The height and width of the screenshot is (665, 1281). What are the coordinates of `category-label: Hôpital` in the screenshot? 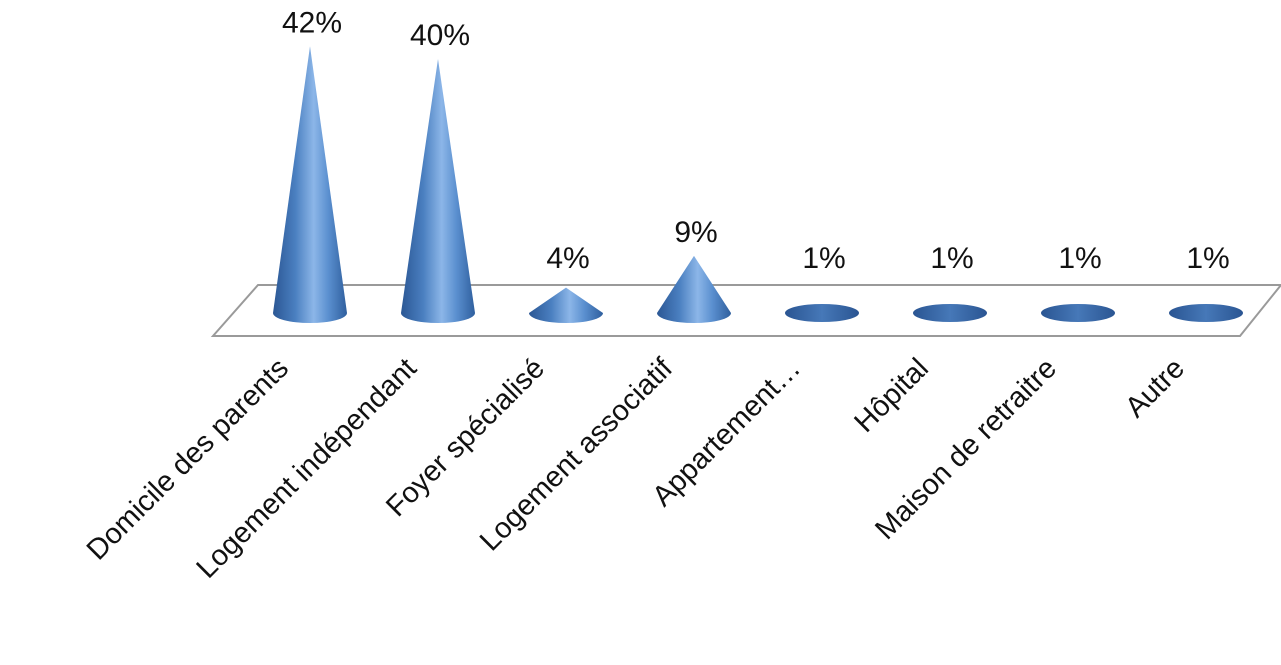 It's located at (891, 395).